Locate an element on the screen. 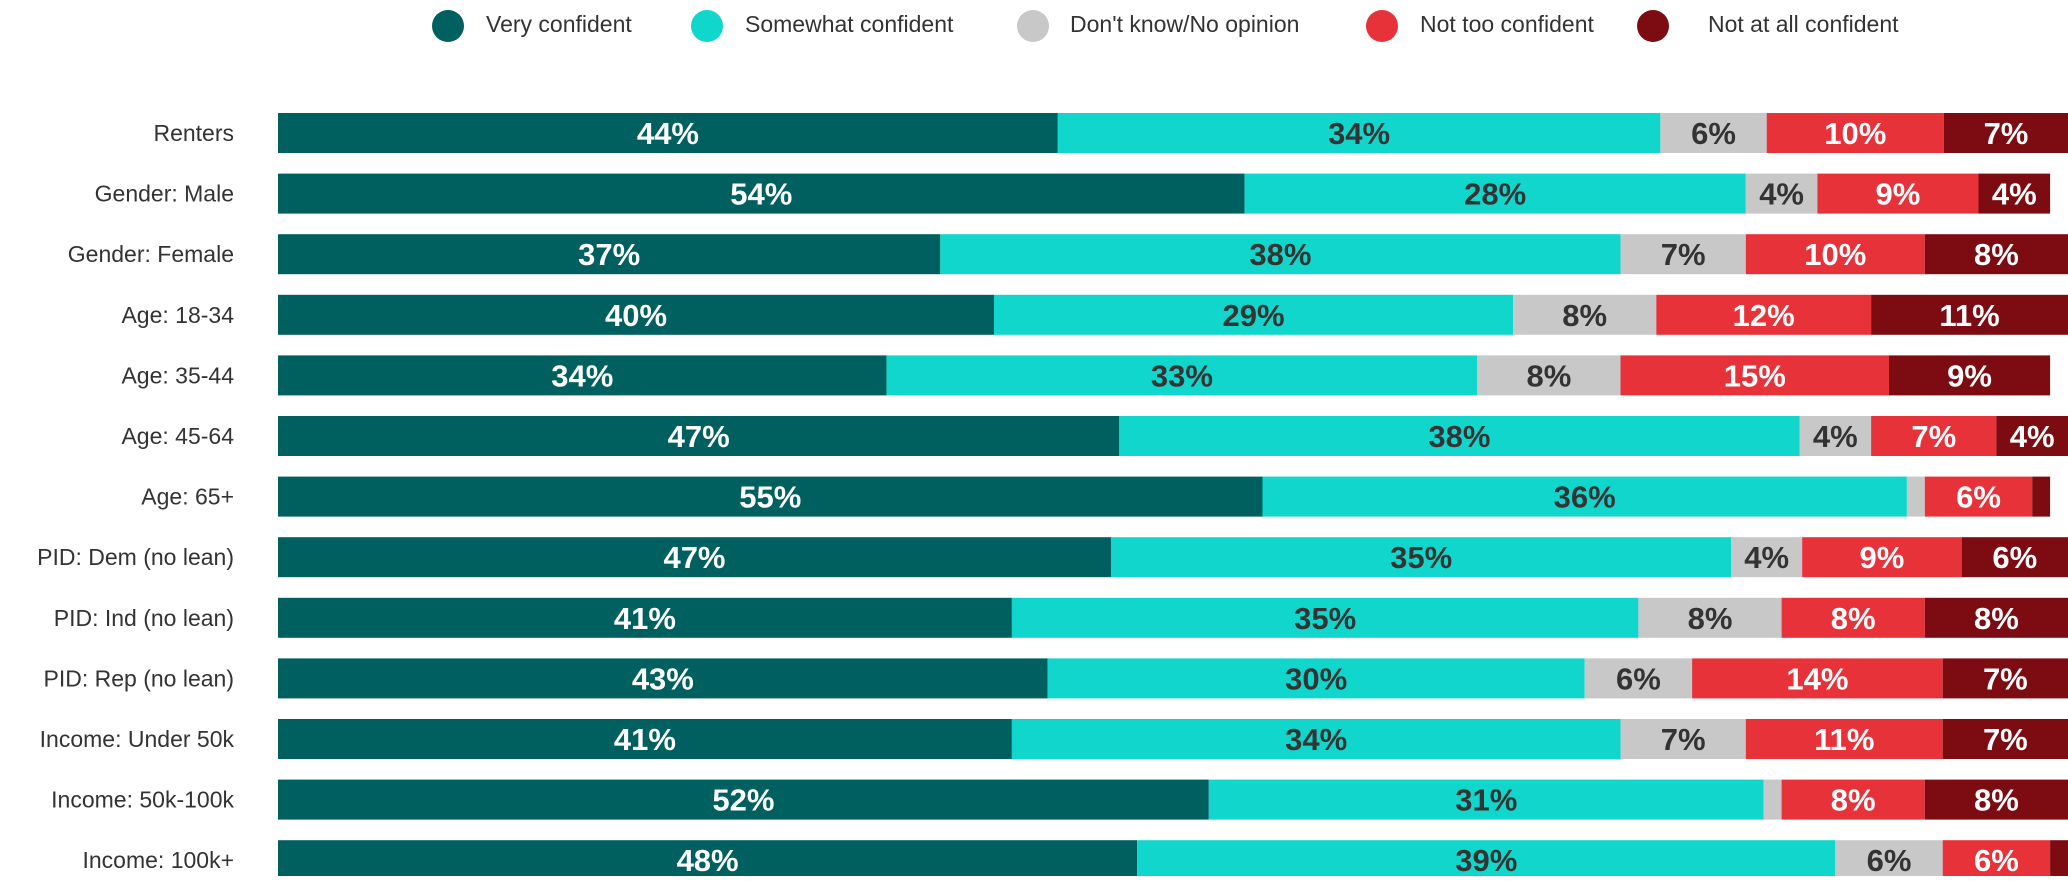 This screenshot has height=881, width=2068. data-label-not-at-all-confident: 11% is located at coordinates (1969, 315).